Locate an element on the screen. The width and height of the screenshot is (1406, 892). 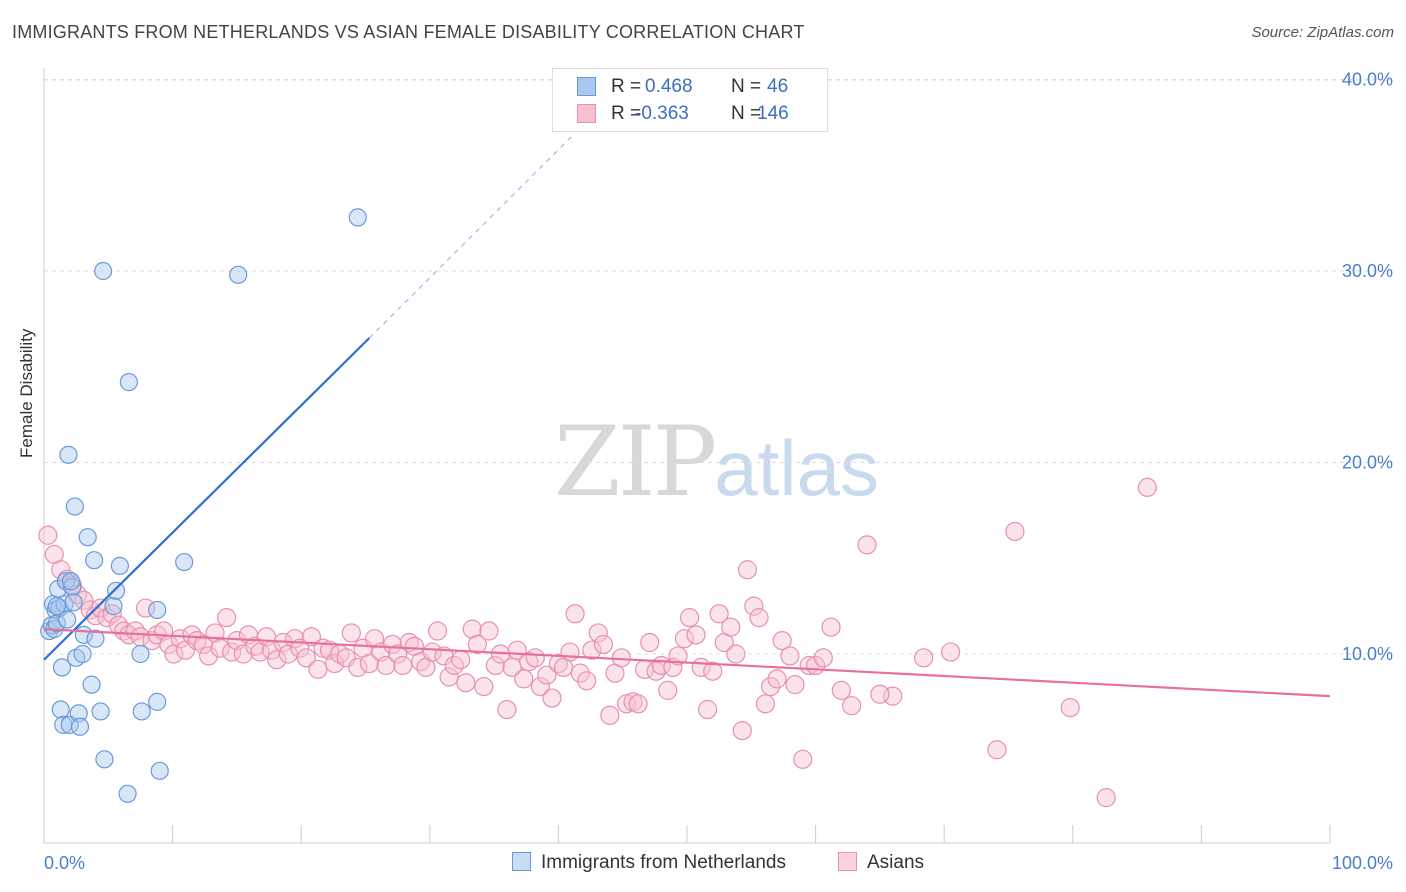
watermark-atlas: atlas is located at coordinates (796, 468).